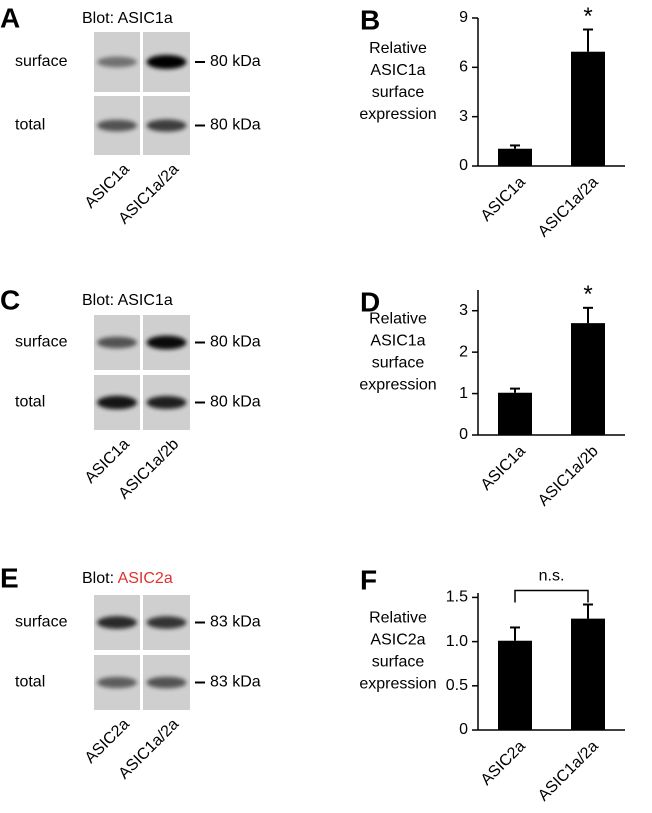  What do you see at coordinates (370, 301) in the screenshot?
I see `panel-letter: D` at bounding box center [370, 301].